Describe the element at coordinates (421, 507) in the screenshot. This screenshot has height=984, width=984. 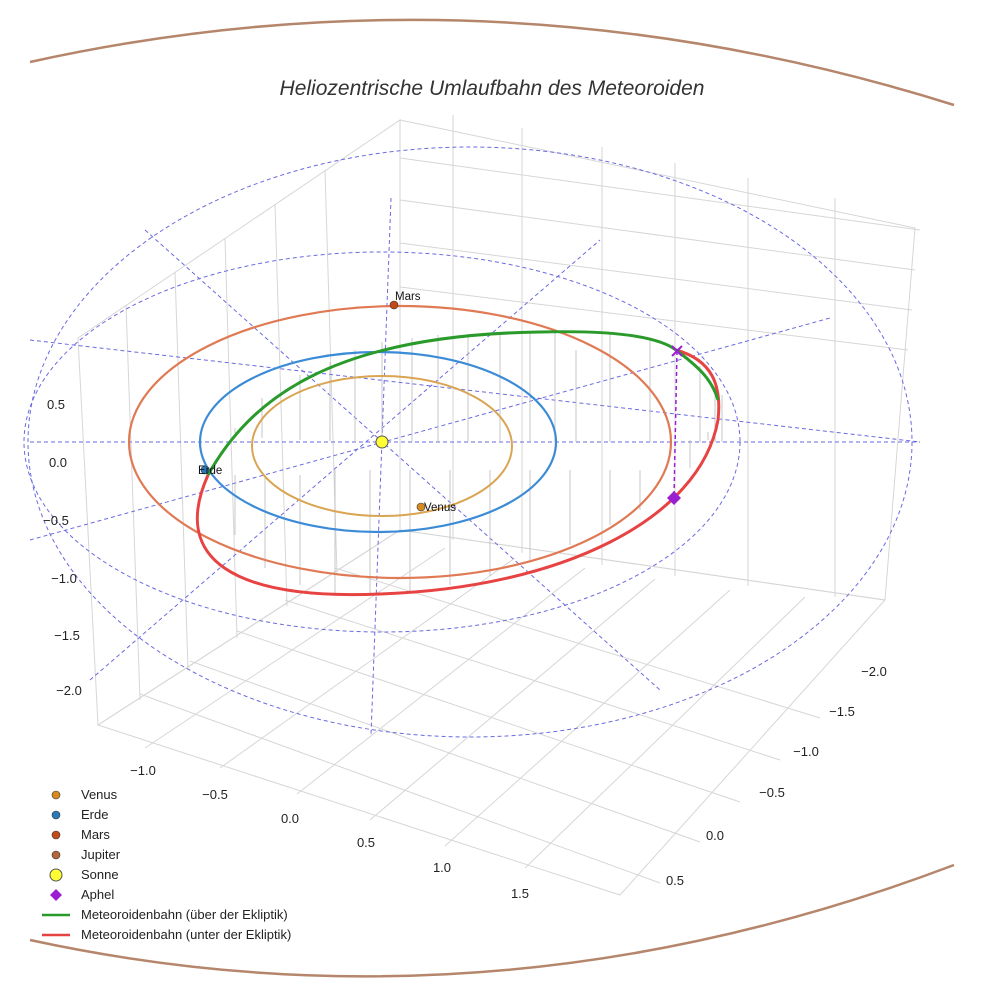
I see `venus-marker` at that location.